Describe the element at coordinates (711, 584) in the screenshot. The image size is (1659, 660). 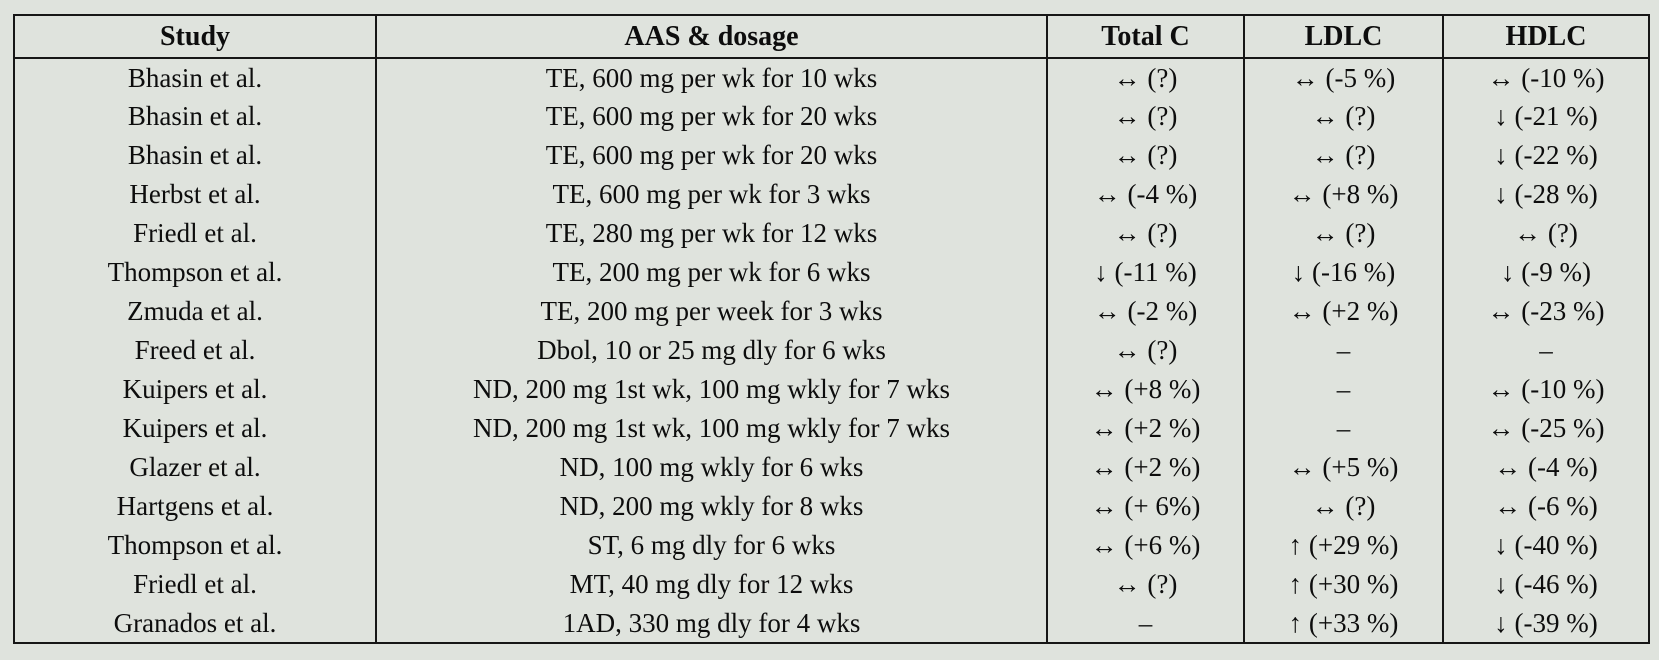
I see `cell-dosage: MT, 40 mg dly for 12 wks` at that location.